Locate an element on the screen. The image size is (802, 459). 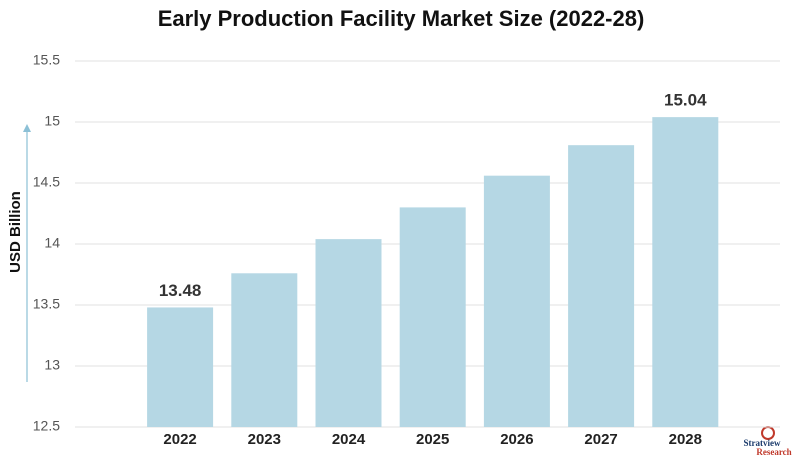
value-label: 15.04 is located at coordinates (685, 100).